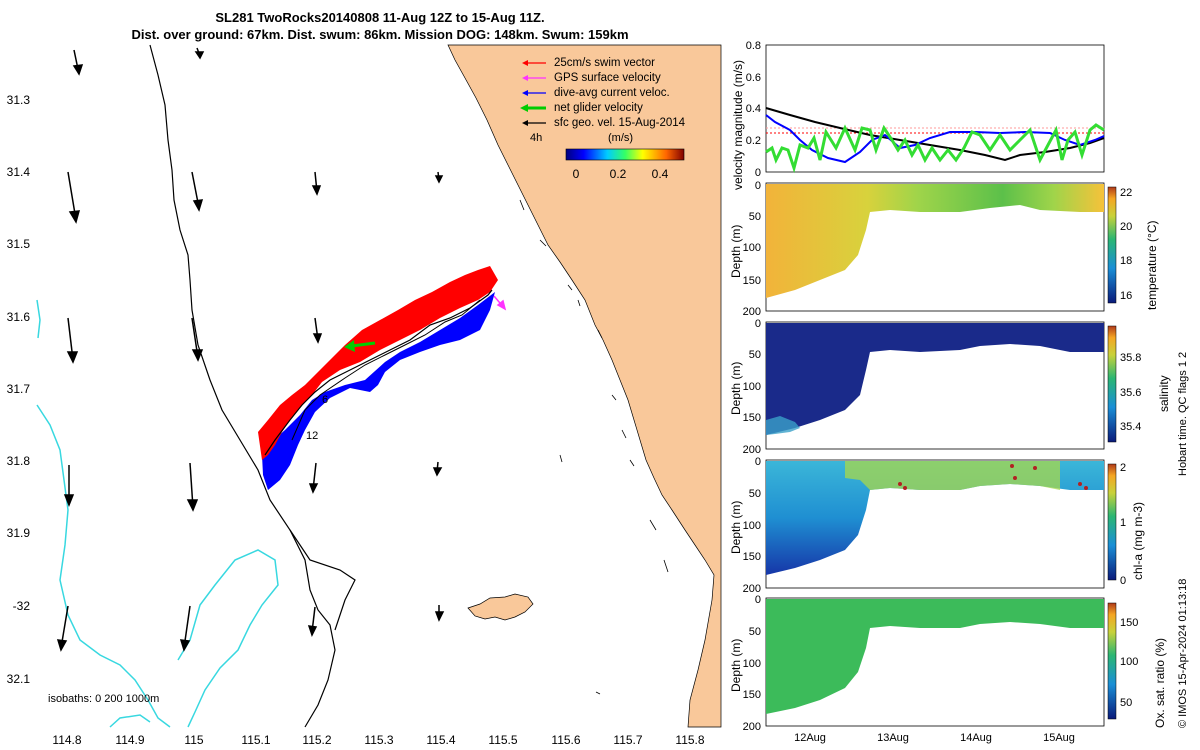  What do you see at coordinates (19, 461) in the screenshot?
I see `lat-tick: 31.8` at bounding box center [19, 461].